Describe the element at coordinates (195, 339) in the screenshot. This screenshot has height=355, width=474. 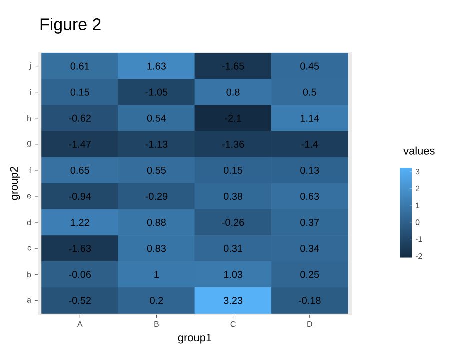
I see `x-axis-title: group1` at that location.